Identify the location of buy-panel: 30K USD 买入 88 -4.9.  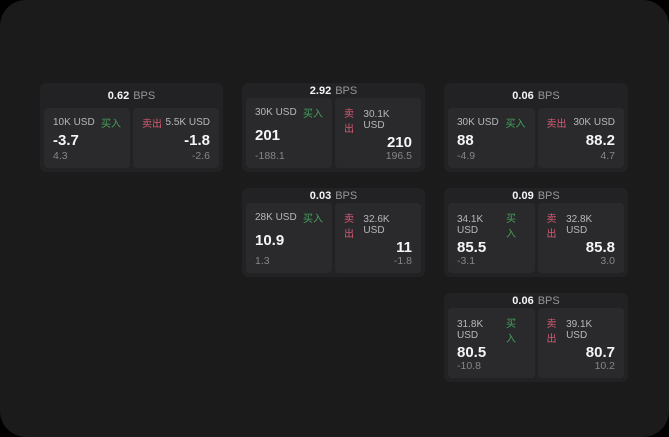
(491, 138).